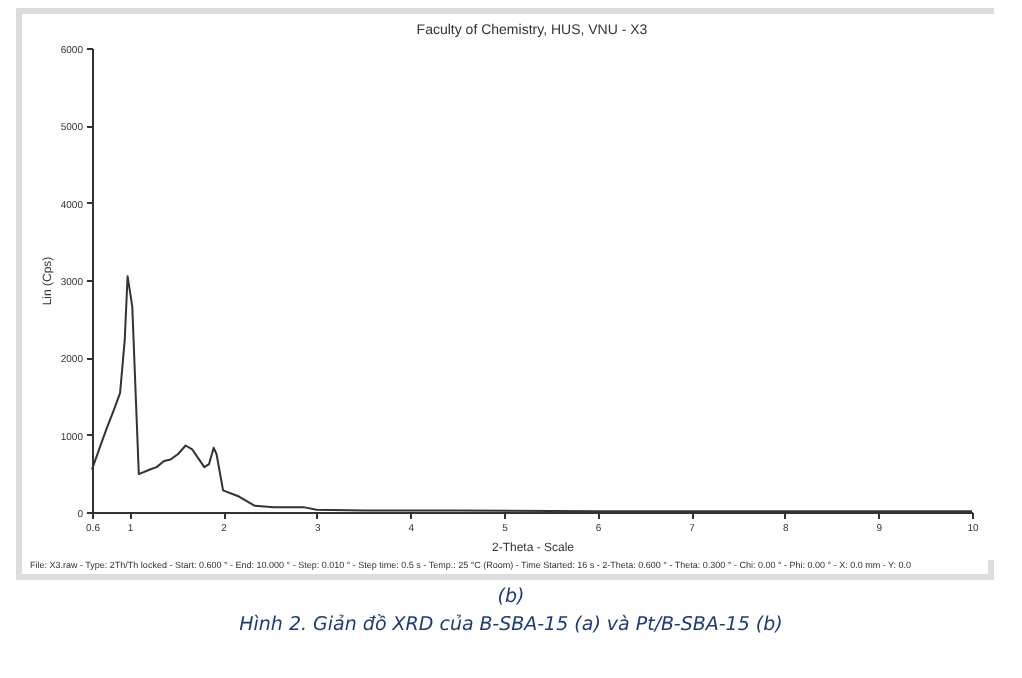 The height and width of the screenshot is (678, 1022). Describe the element at coordinates (511, 625) in the screenshot. I see `text: Hình 2. Giản đồ XRD của B-SBA-15 (a) và Pt/B-SBA-15 (b)` at that location.